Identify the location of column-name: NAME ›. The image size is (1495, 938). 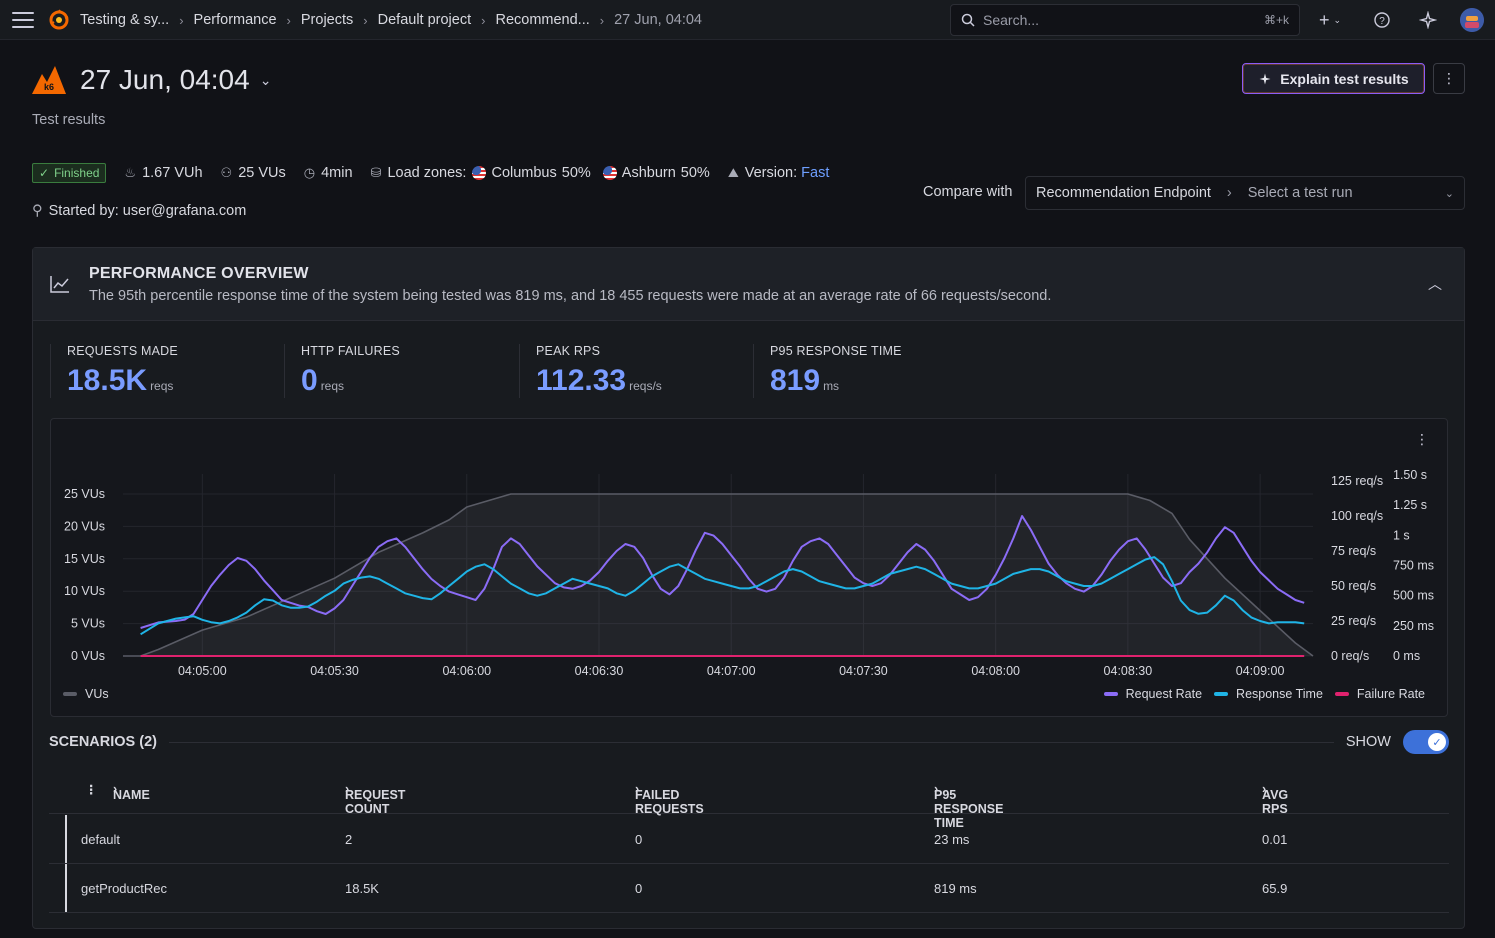
(131, 792).